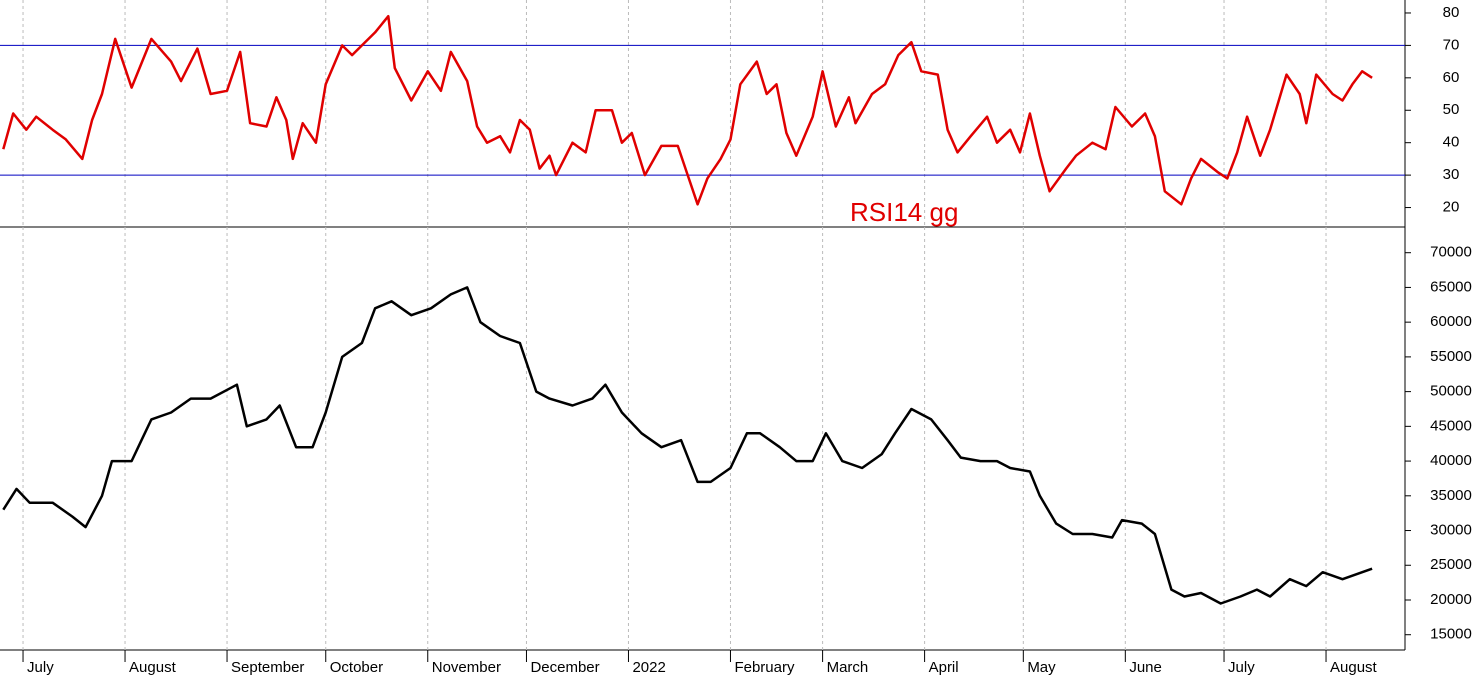 The width and height of the screenshot is (1476, 679). What do you see at coordinates (1451, 174) in the screenshot?
I see `y-tick-label: 30` at bounding box center [1451, 174].